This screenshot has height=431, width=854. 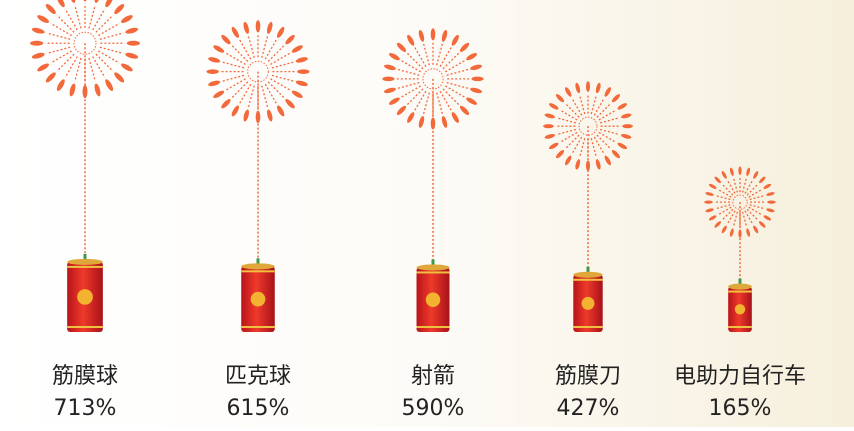 What do you see at coordinates (588, 270) in the screenshot?
I see `fuse` at bounding box center [588, 270].